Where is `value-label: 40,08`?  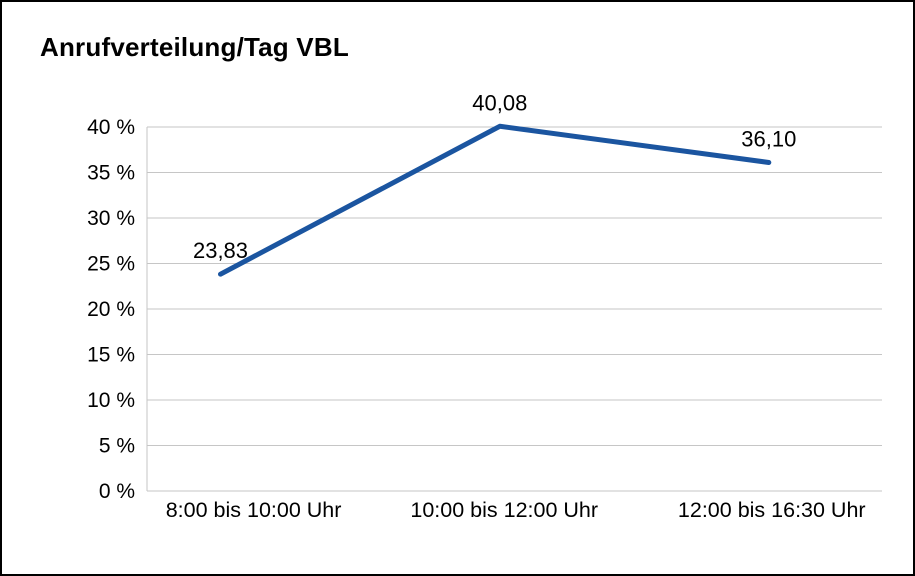
value-label: 40,08 is located at coordinates (499, 102).